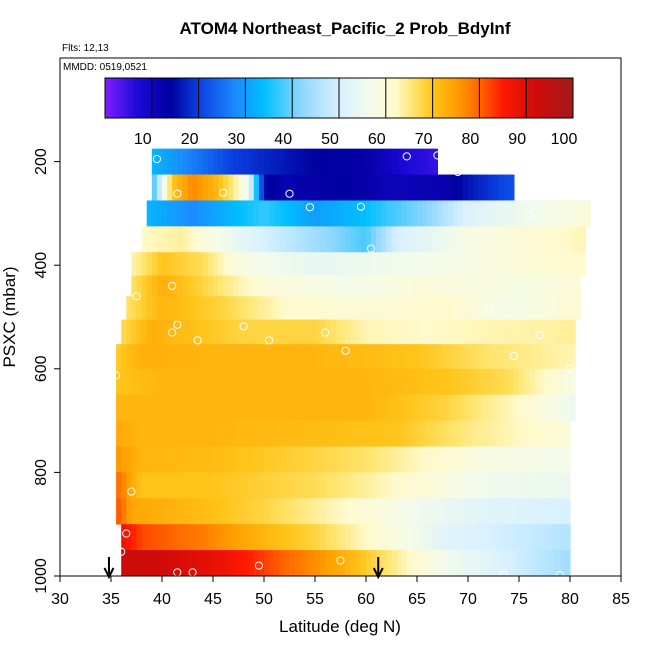 This screenshot has width=650, height=650. Describe the element at coordinates (457, 172) in the screenshot. I see `flight-marker` at that location.